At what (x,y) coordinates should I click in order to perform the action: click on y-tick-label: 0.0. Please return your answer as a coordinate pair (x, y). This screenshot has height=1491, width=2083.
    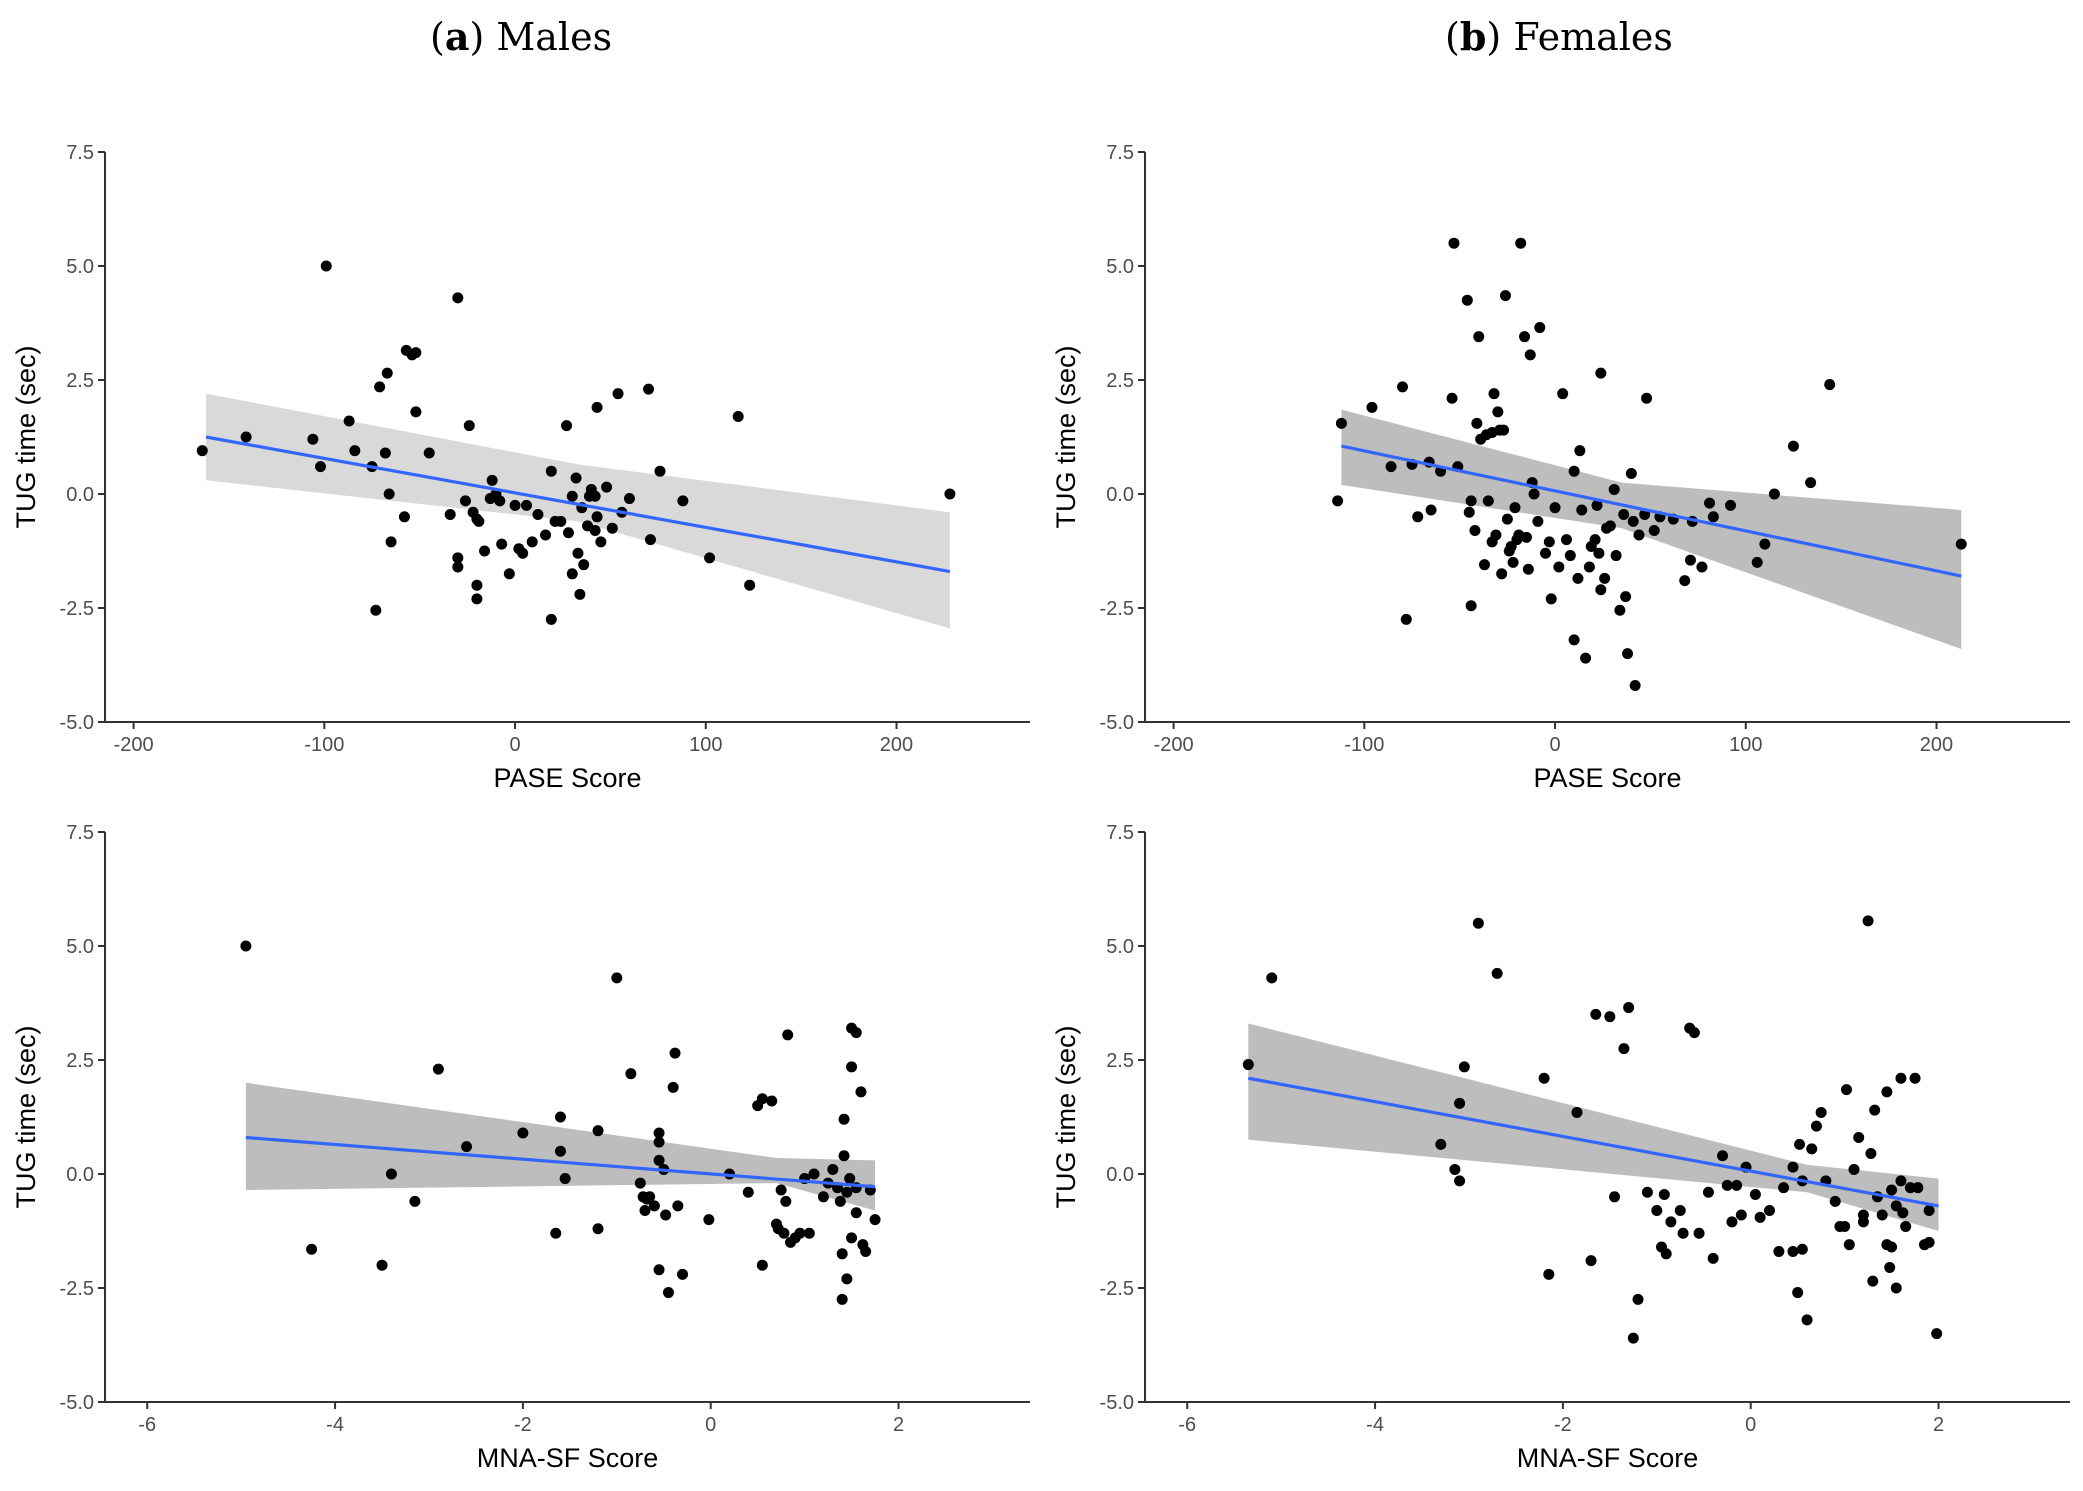
    Looking at the image, I should click on (1120, 1175).